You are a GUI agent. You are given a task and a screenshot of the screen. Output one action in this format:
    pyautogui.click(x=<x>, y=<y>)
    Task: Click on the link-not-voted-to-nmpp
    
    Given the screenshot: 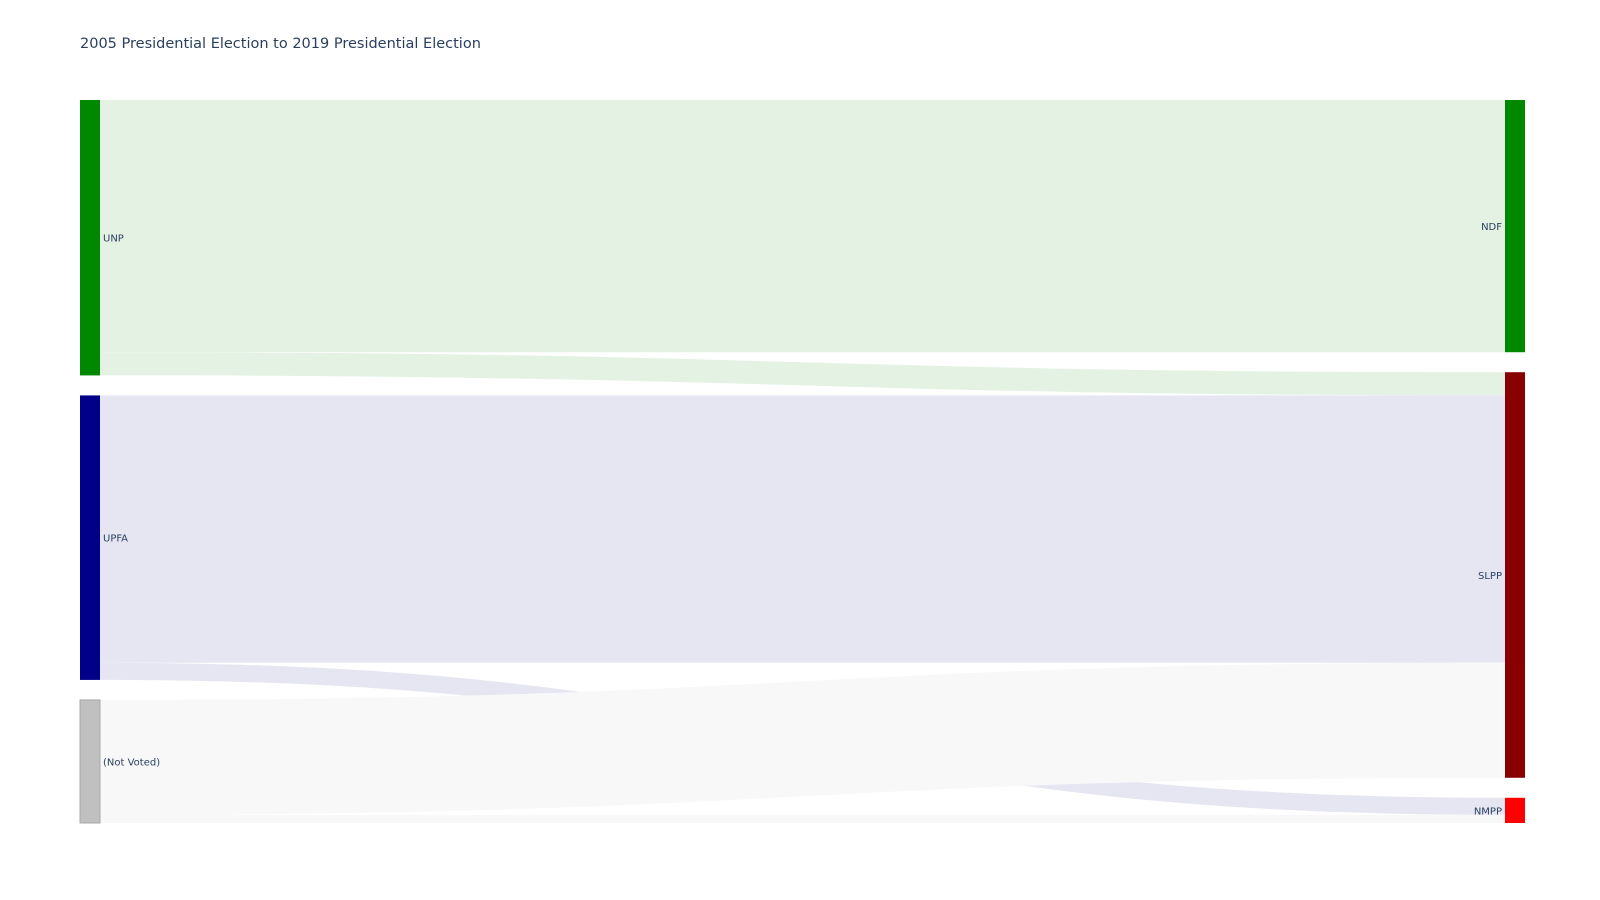 What is the action you would take?
    pyautogui.click(x=802, y=818)
    